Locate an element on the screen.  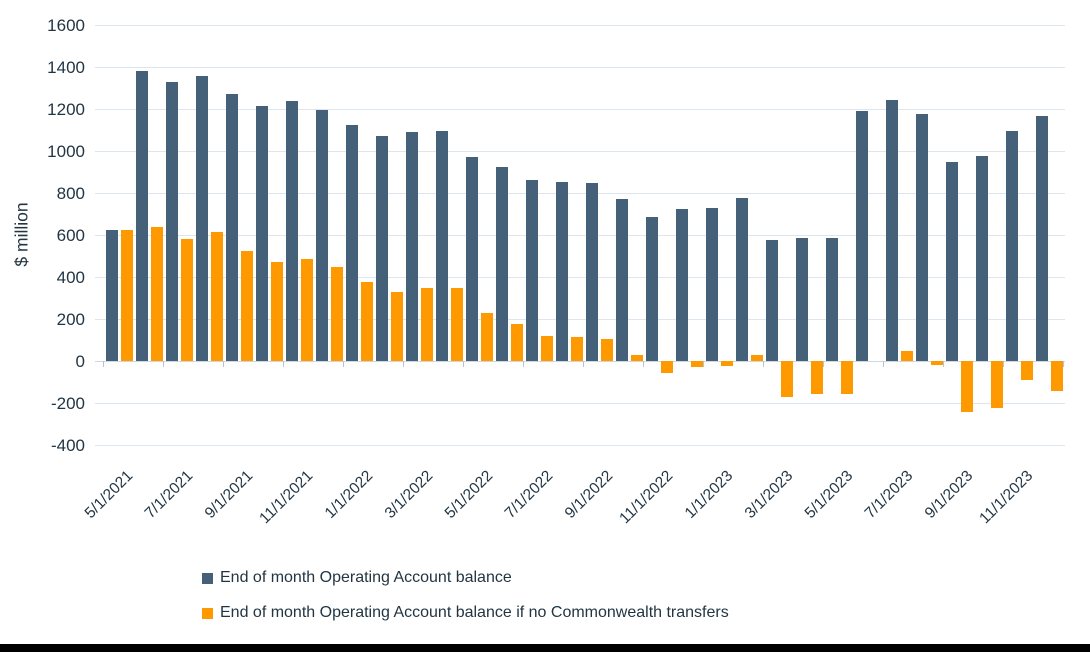
zero-gridline is located at coordinates (580, 361).